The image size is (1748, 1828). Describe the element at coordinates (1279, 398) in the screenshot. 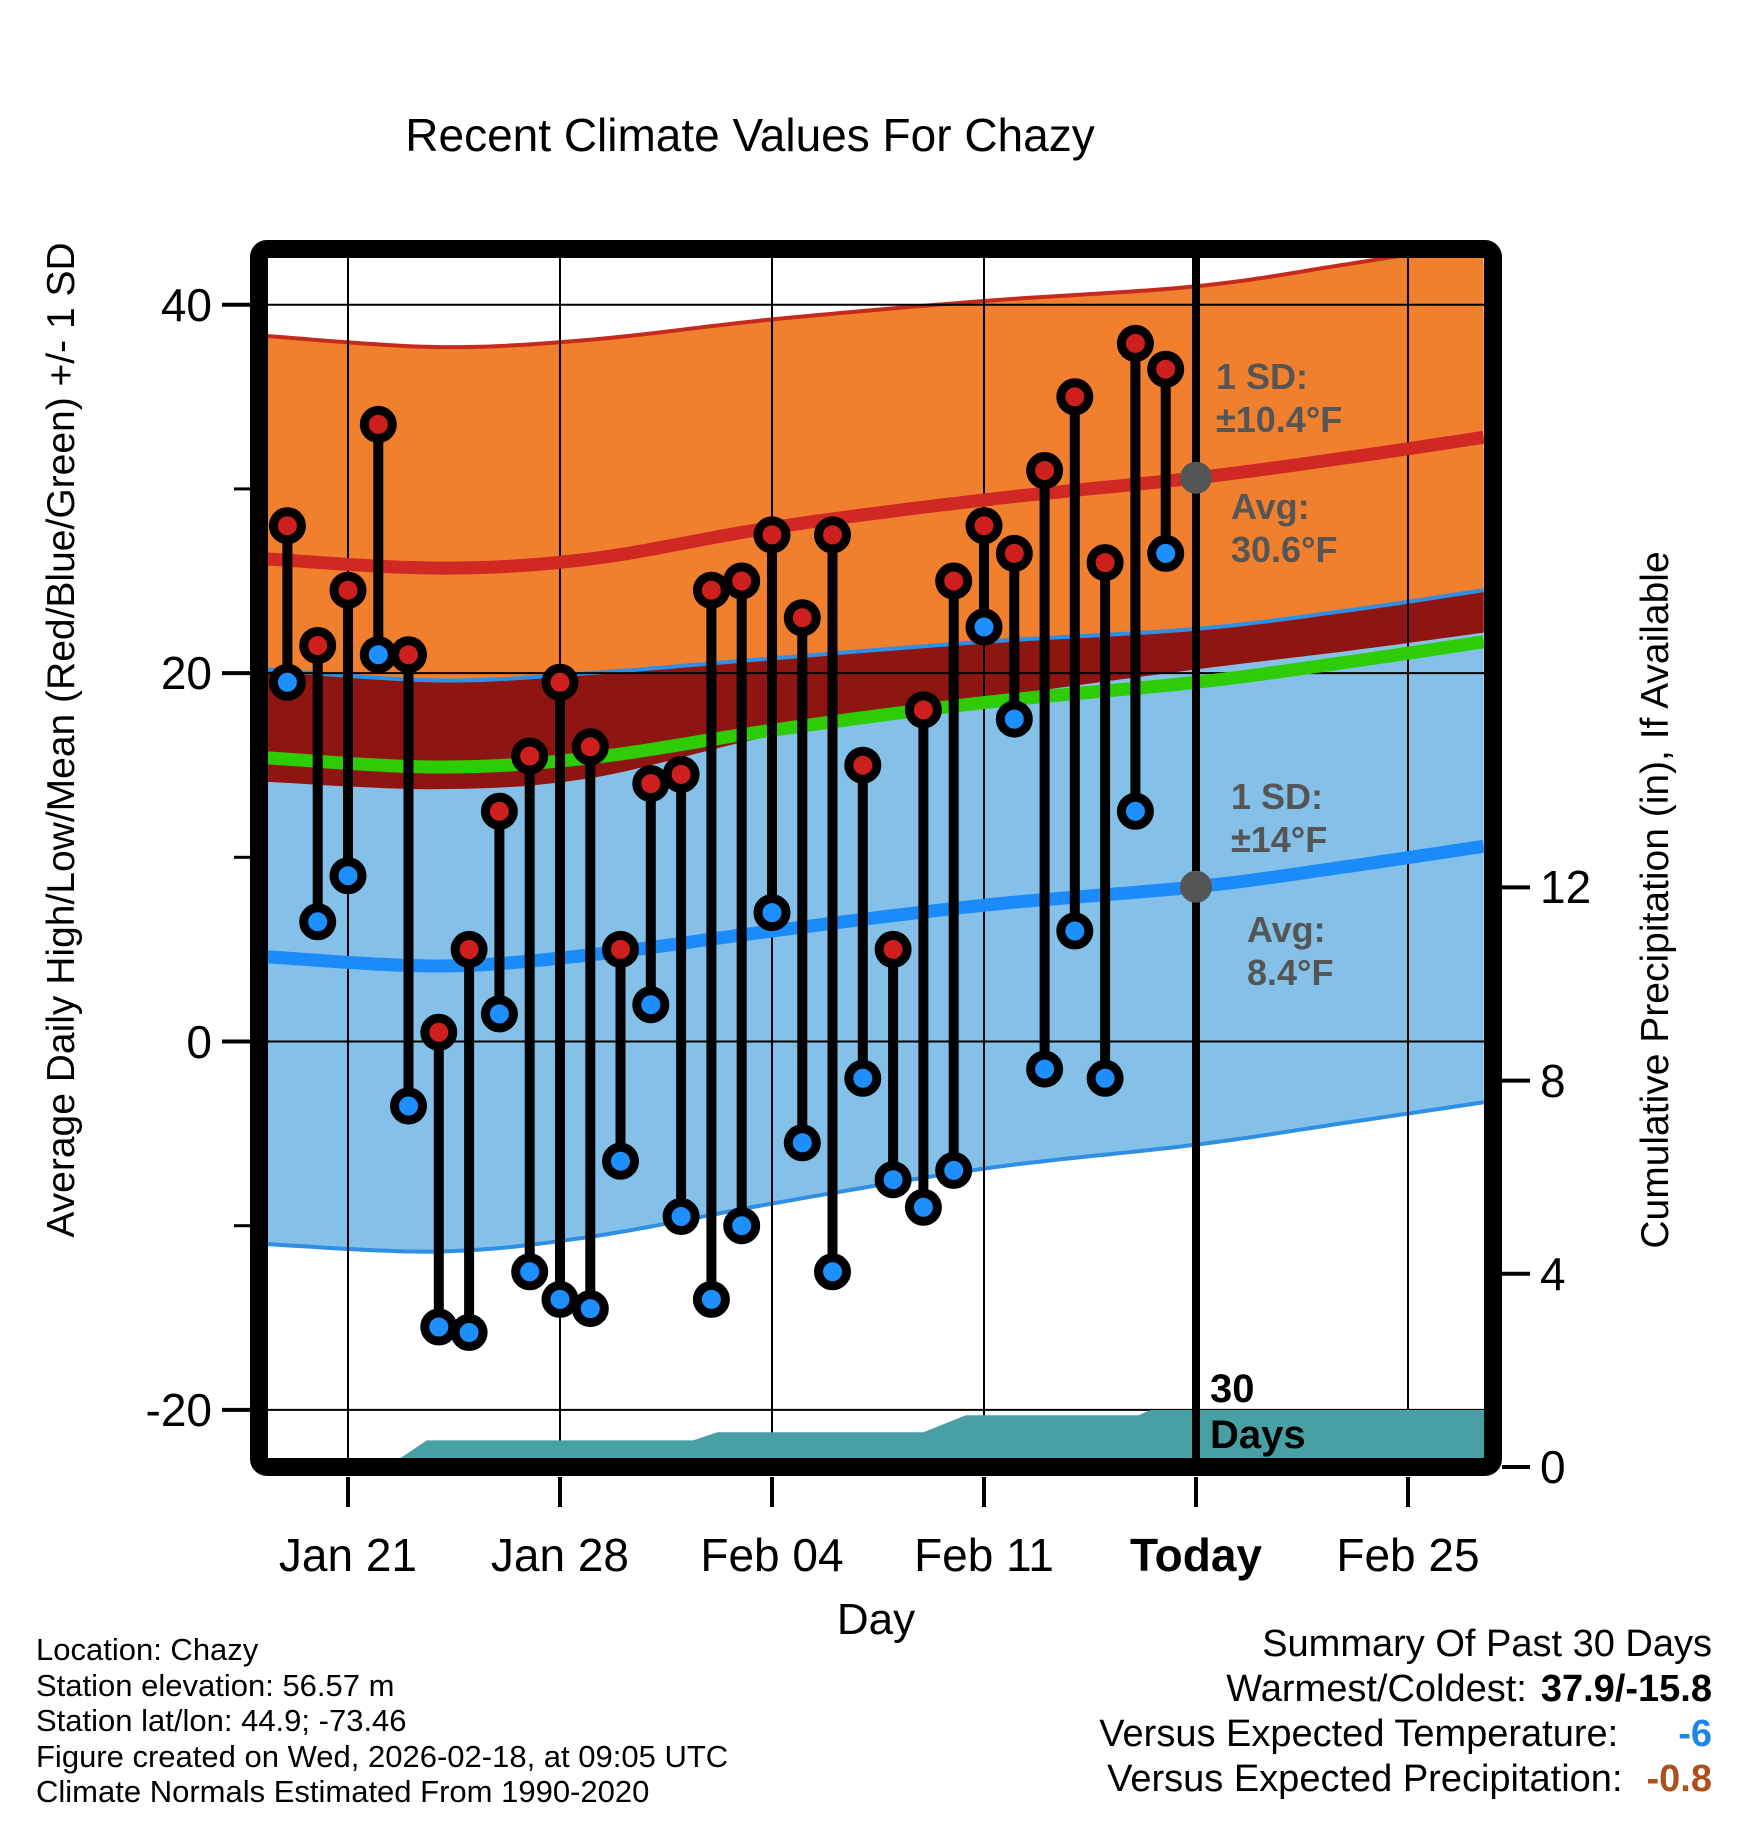

I see `high-sd-annotation: 1 SD: ±10.4°F` at that location.